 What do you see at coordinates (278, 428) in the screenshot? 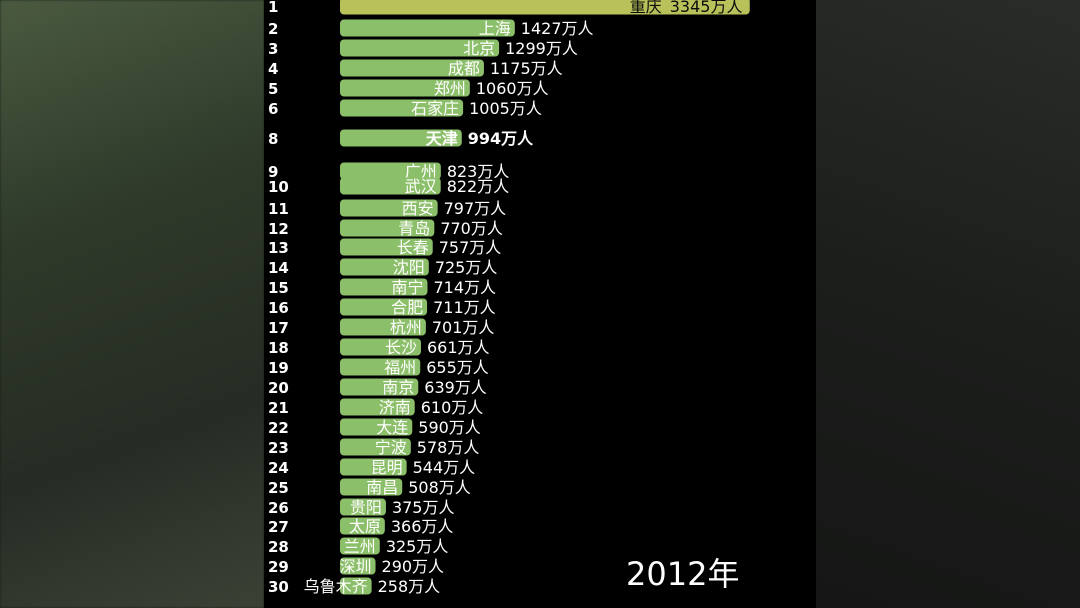
I see `rank-label: 22` at bounding box center [278, 428].